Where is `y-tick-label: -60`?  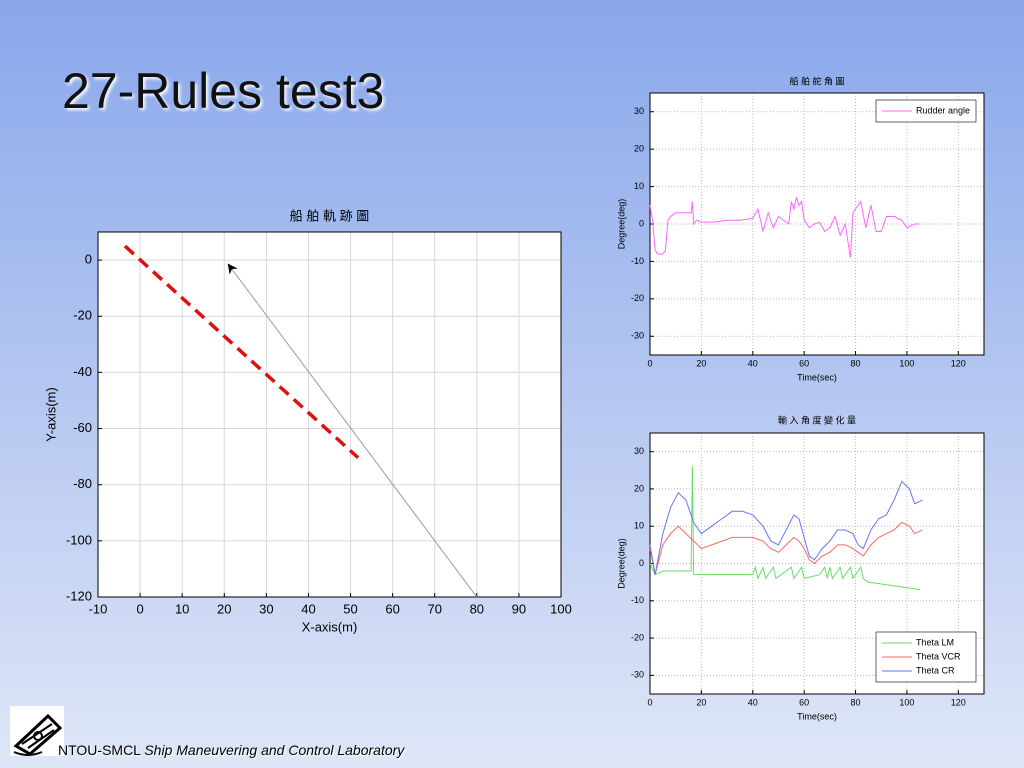 y-tick-label: -60 is located at coordinates (82, 427).